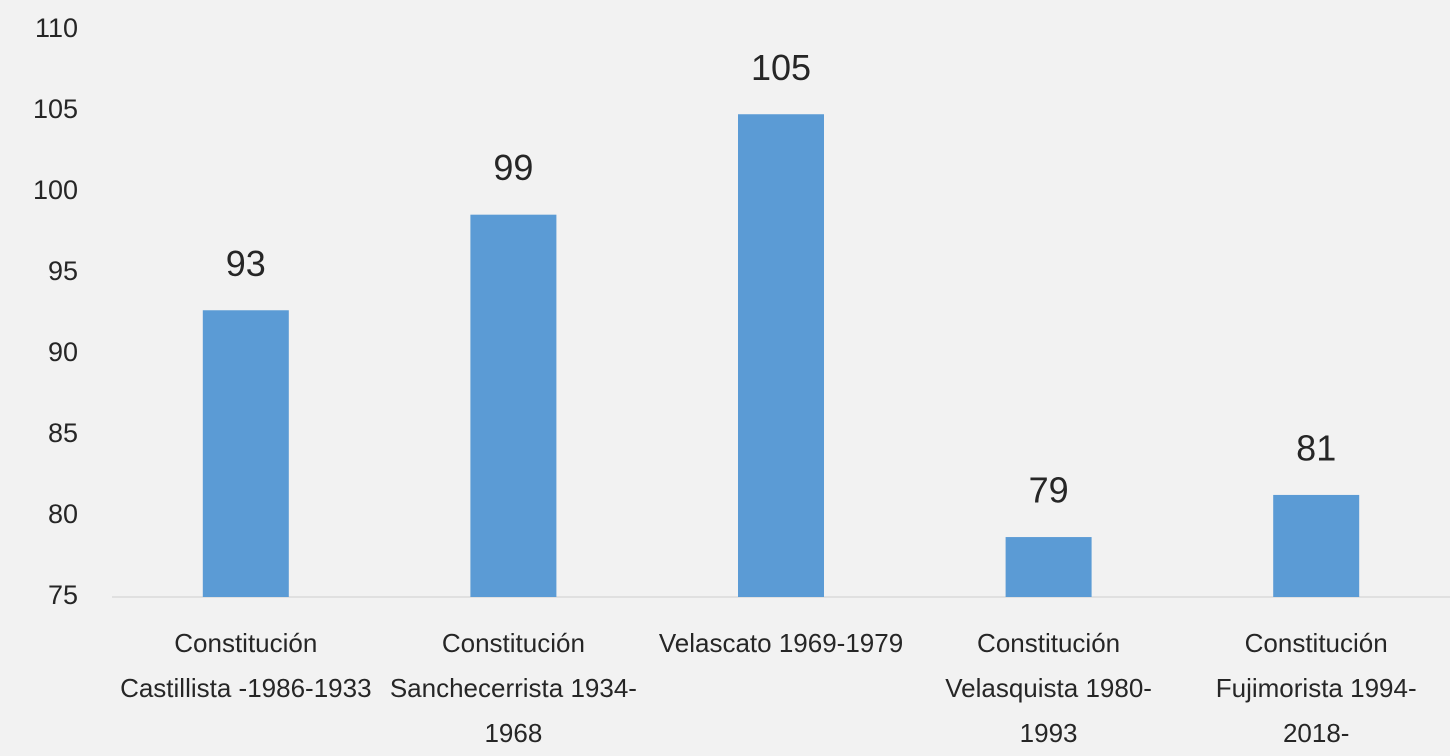  What do you see at coordinates (63, 271) in the screenshot?
I see `y-tick-label: 95` at bounding box center [63, 271].